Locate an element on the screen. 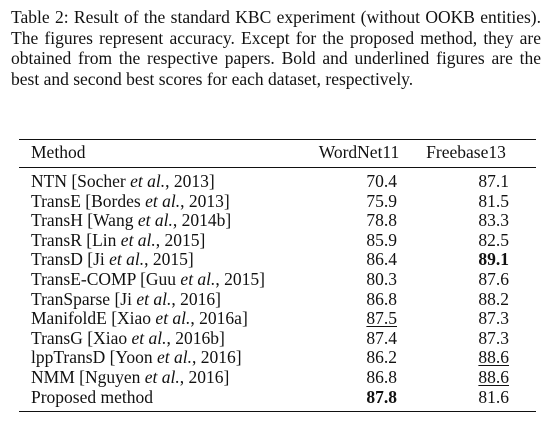 This screenshot has width=557, height=433. method-text: ManifoldE [Xiao is located at coordinates (93, 318).